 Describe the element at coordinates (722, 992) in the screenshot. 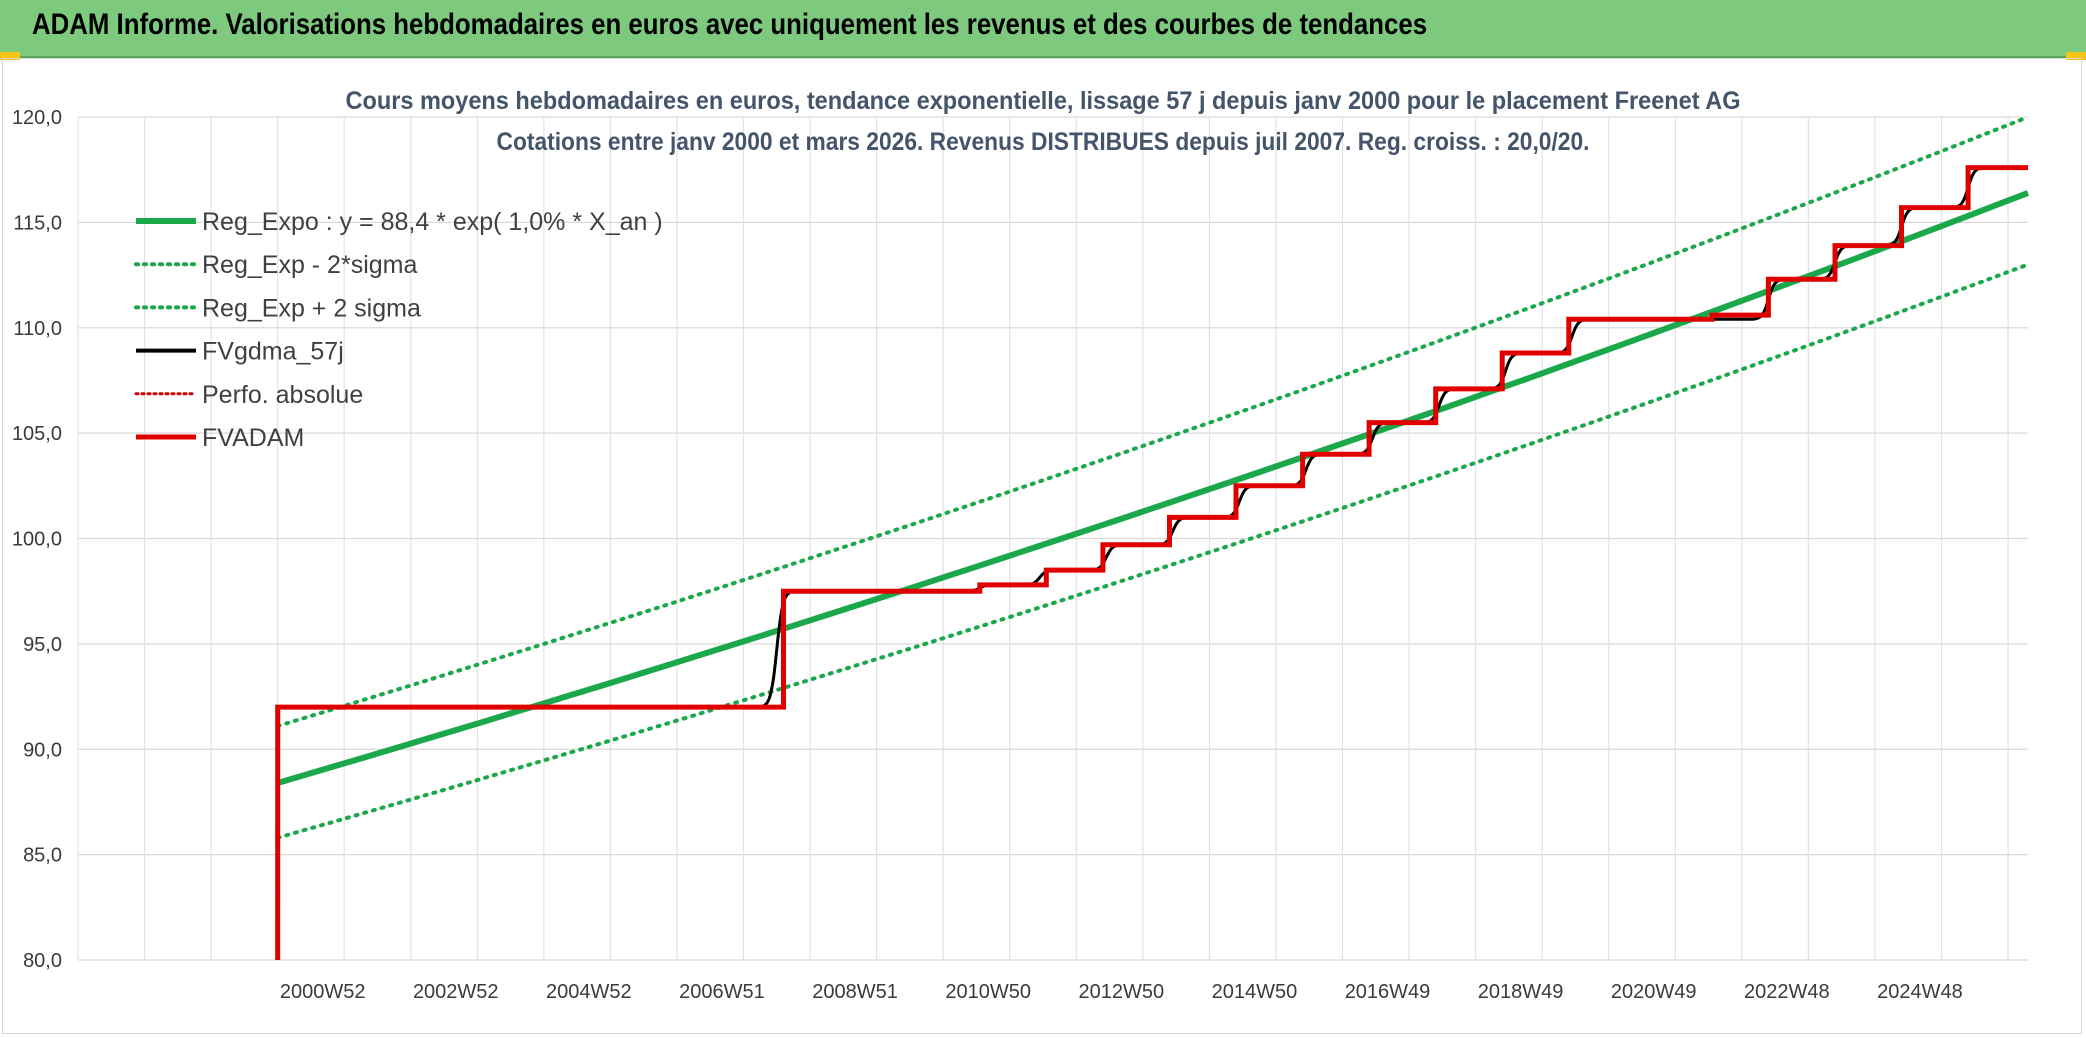

I see `x-tick-label: 2006W51` at that location.